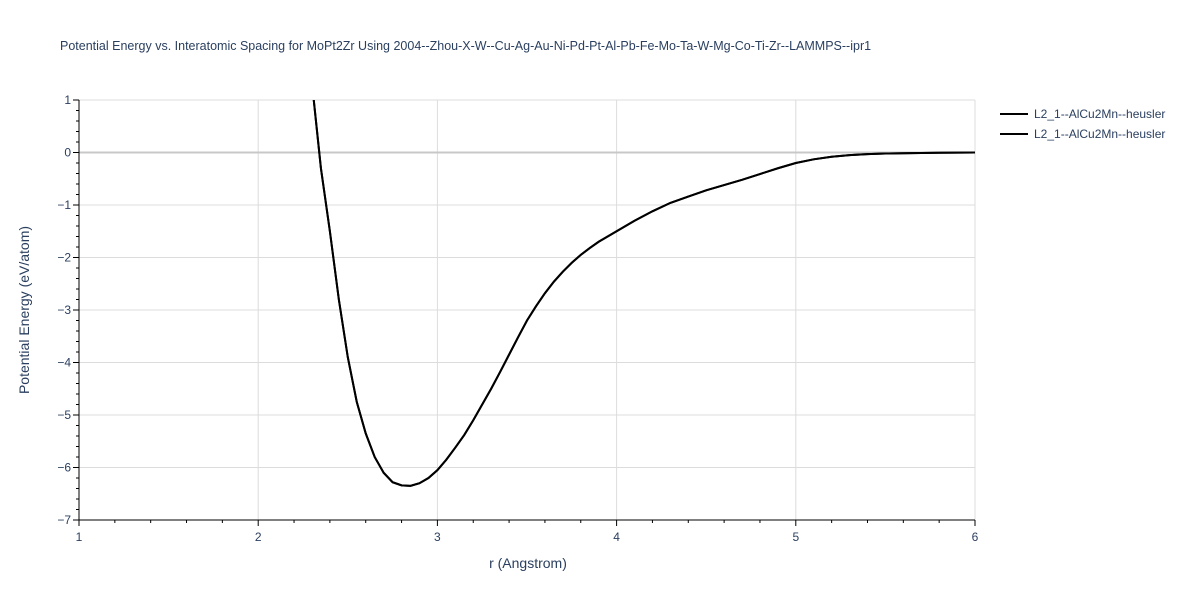  I want to click on y-tick-label: 0, so click(67, 153).